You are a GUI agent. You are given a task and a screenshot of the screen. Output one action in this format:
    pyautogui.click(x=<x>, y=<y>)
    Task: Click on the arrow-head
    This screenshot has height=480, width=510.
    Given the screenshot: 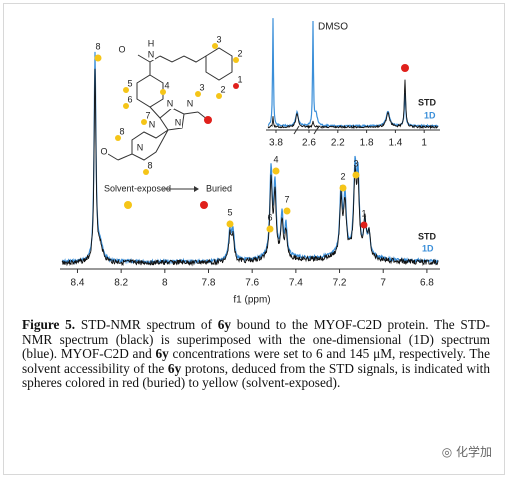 What is the action you would take?
    pyautogui.click(x=196, y=189)
    